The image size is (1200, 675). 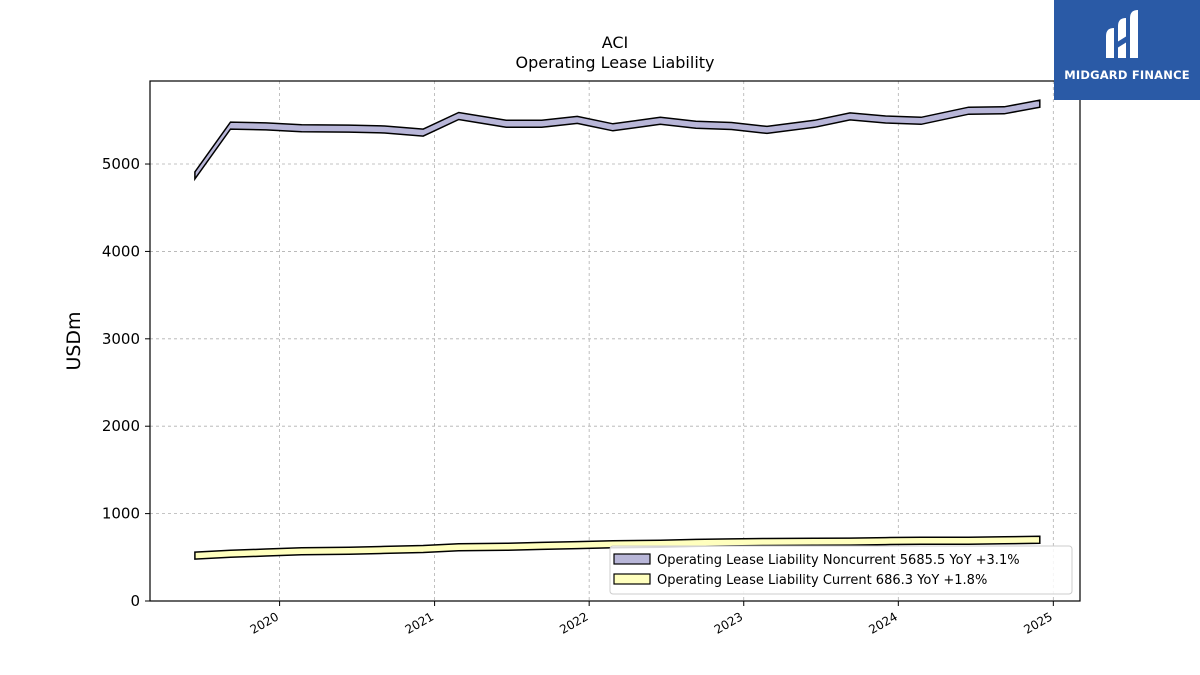 What do you see at coordinates (651, 619) in the screenshot?
I see `x-axis: 2020 2021 2022 2023 2024 2025` at bounding box center [651, 619].